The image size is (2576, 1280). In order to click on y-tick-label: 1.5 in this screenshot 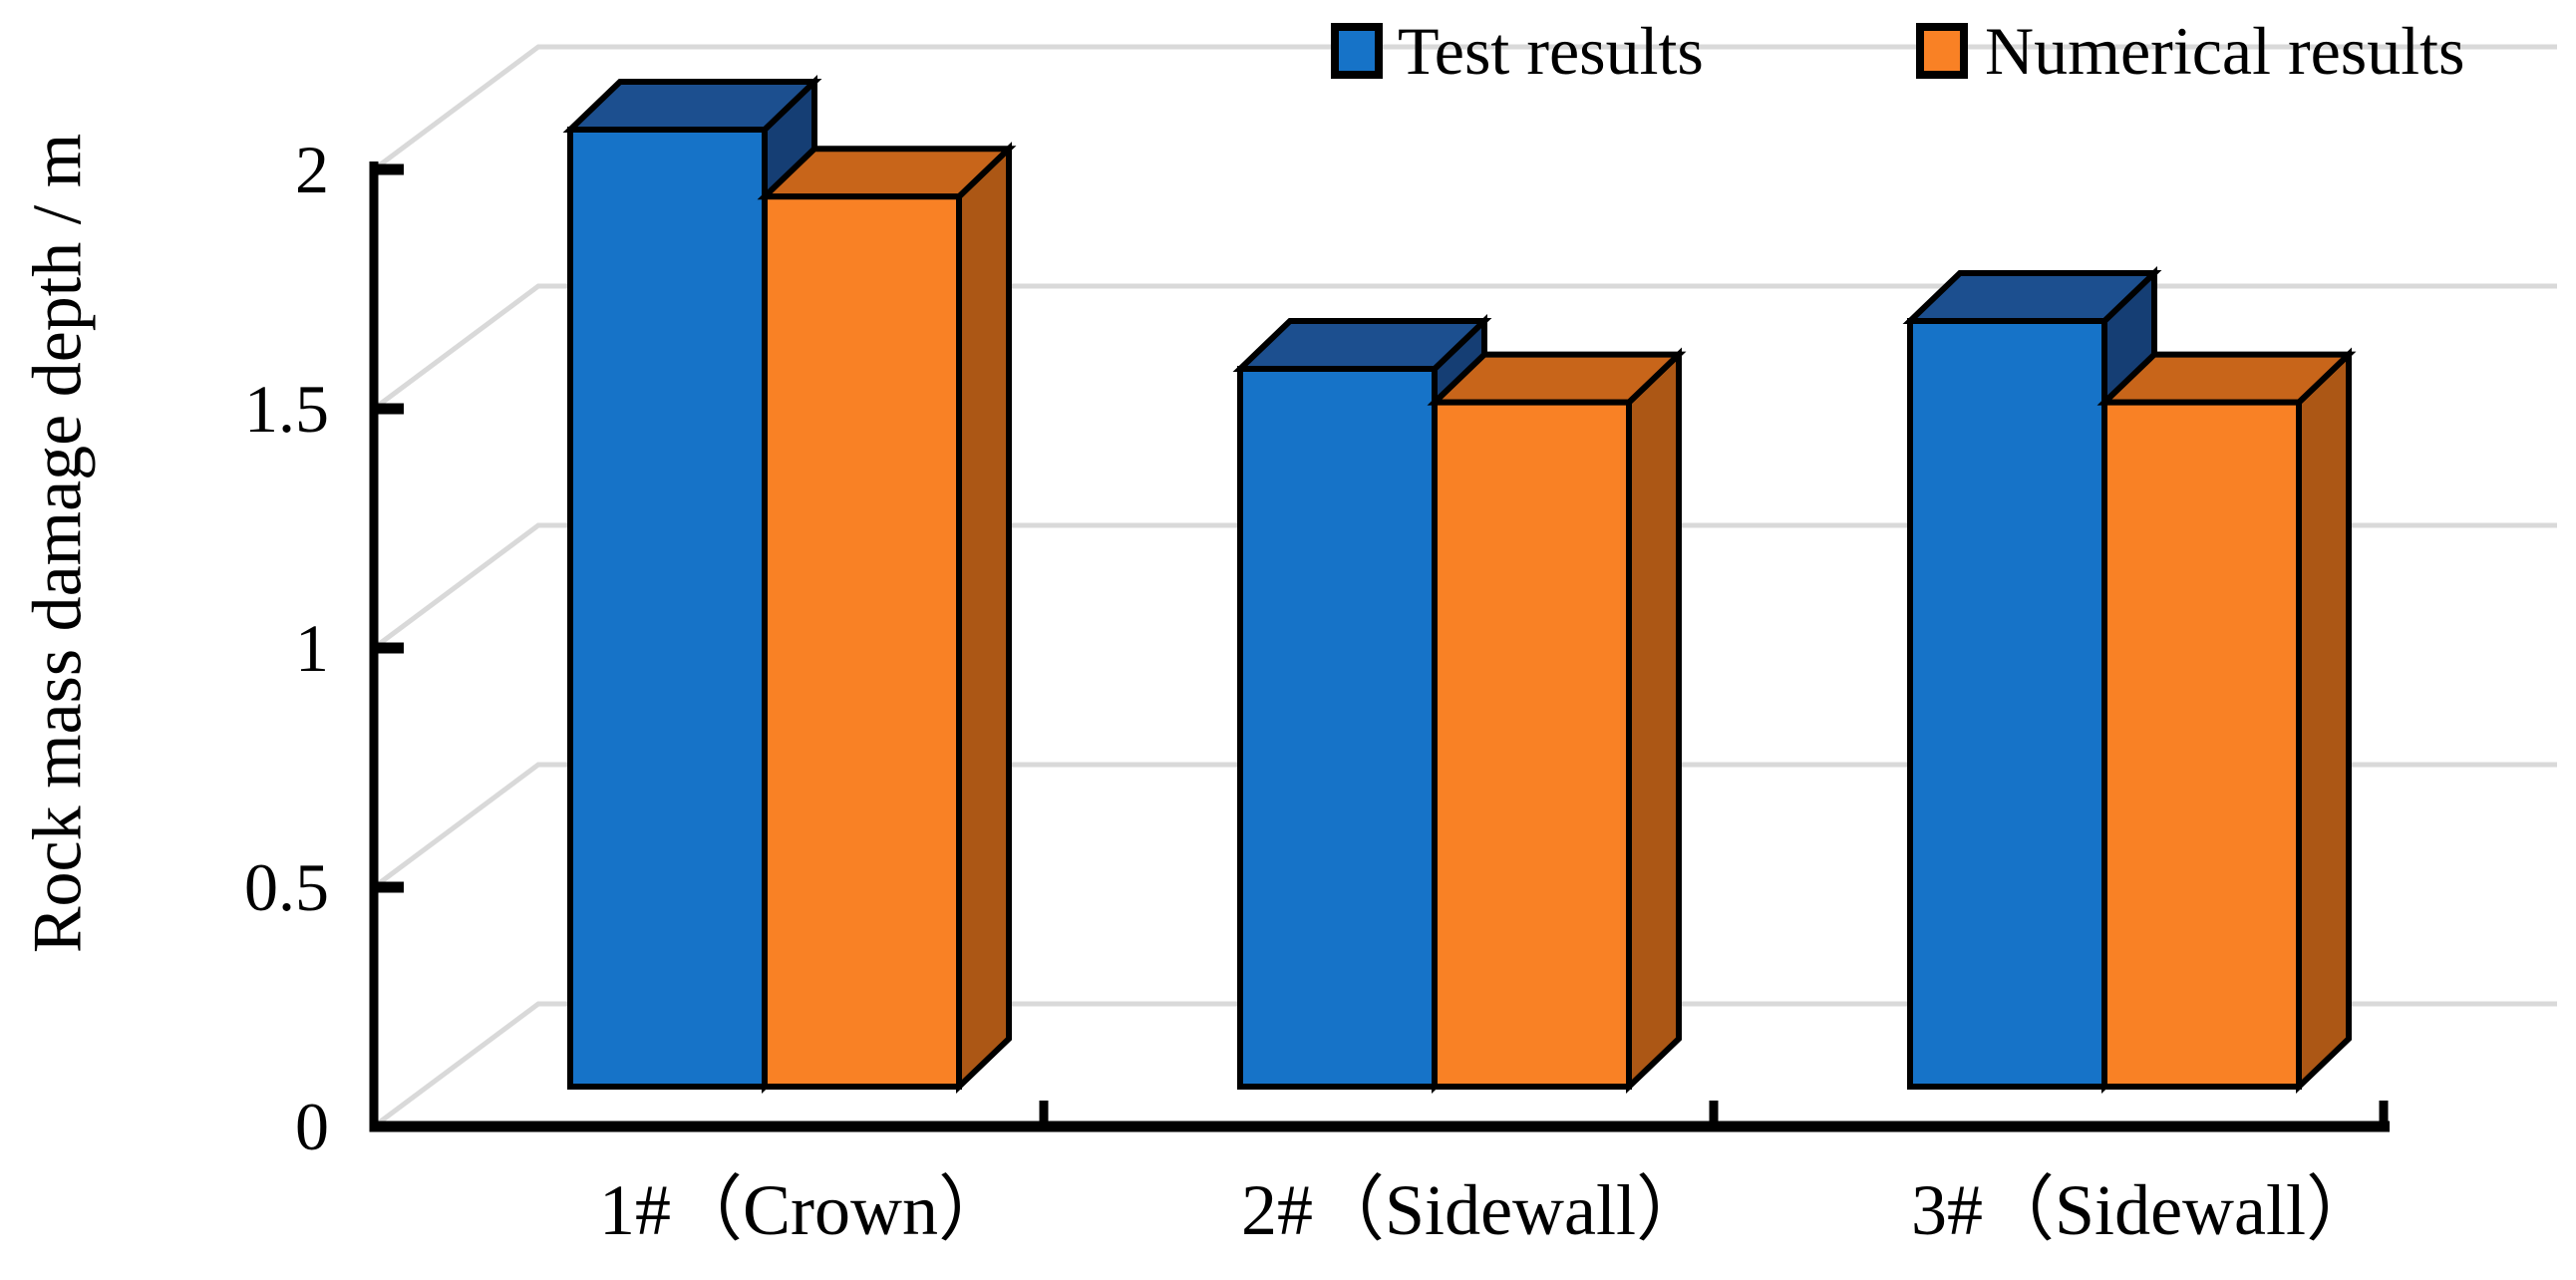, I will do `click(286, 409)`.